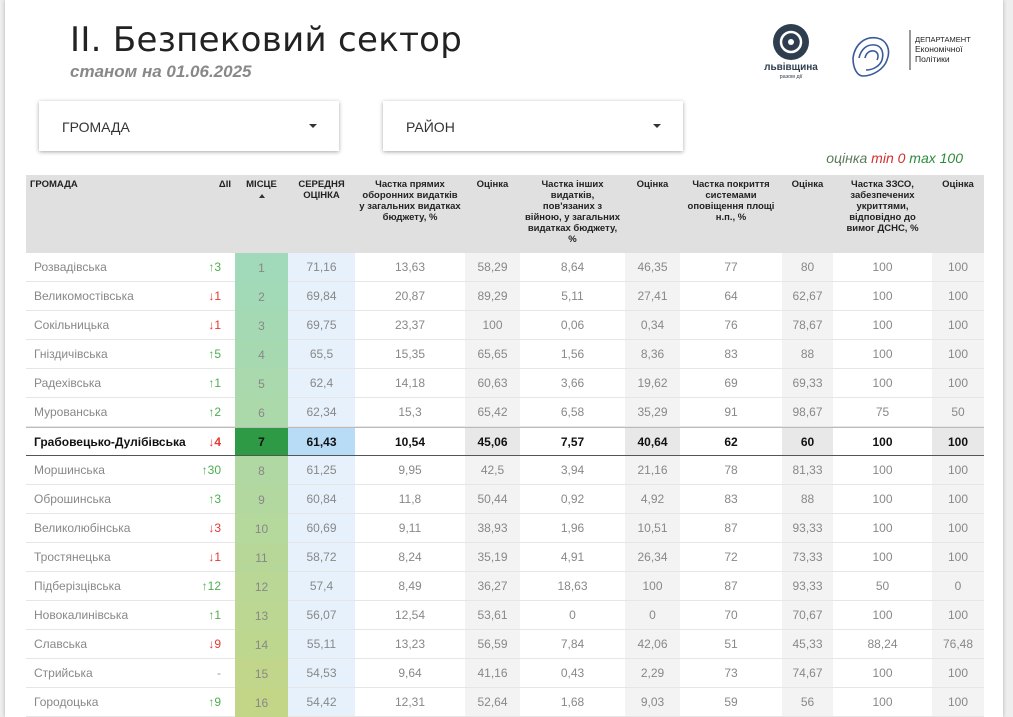  What do you see at coordinates (215, 383) in the screenshot?
I see `table-cell: ↑1` at bounding box center [215, 383].